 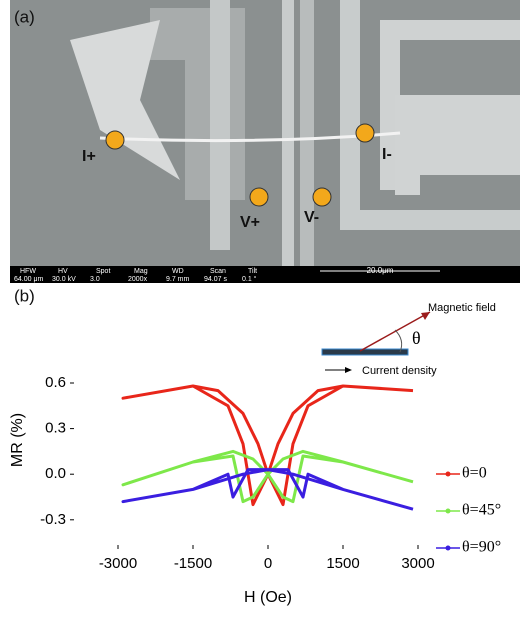 What do you see at coordinates (365, 352) in the screenshot?
I see `inset-bar` at bounding box center [365, 352].